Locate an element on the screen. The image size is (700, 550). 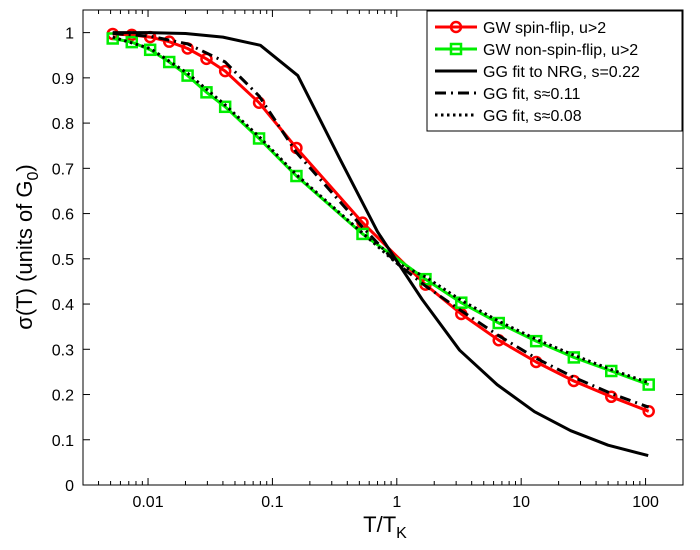
legend-label: GG fit, s≈0.08 is located at coordinates (532, 116).